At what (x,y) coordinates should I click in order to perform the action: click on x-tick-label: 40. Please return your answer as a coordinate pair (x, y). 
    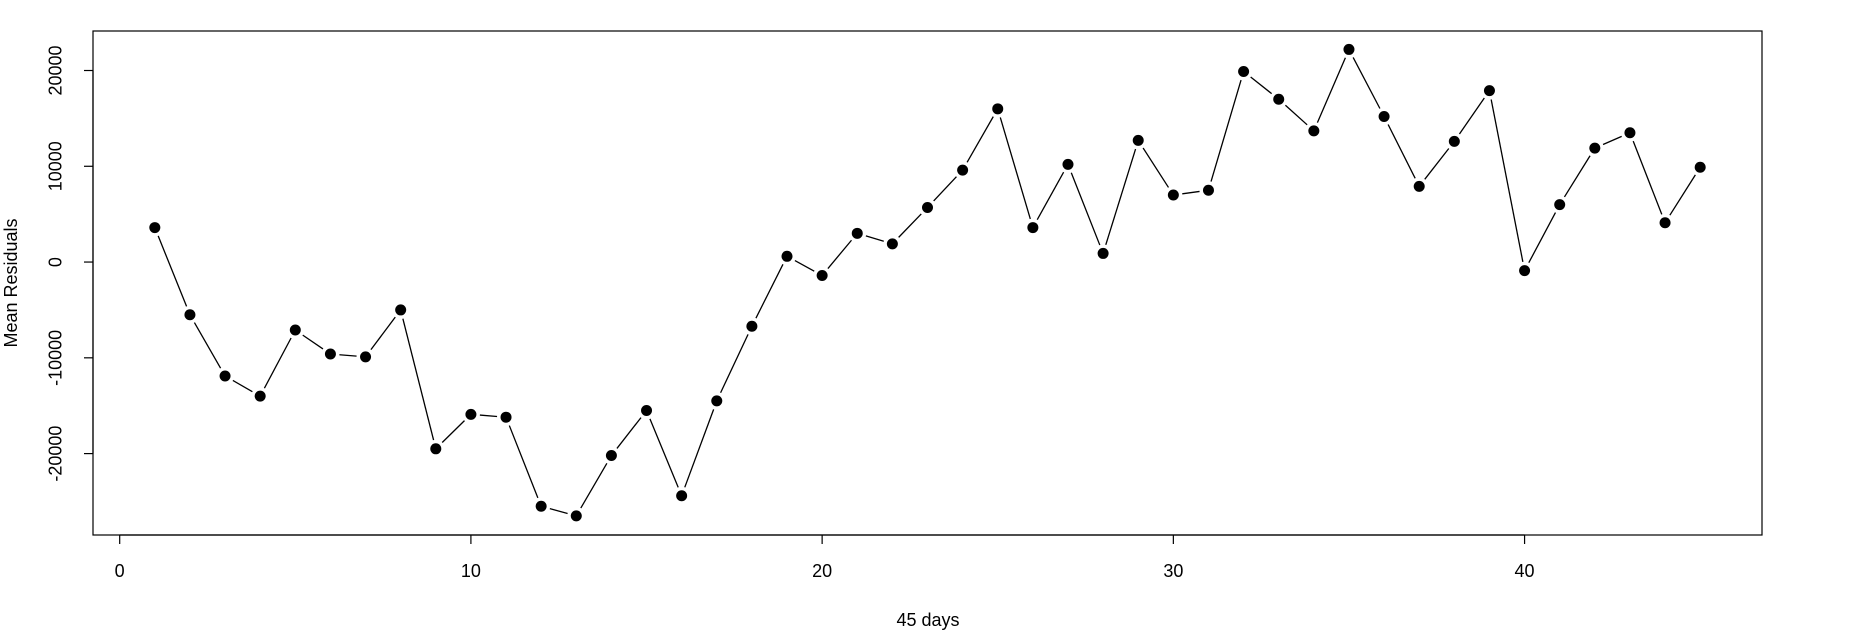
    Looking at the image, I should click on (1525, 571).